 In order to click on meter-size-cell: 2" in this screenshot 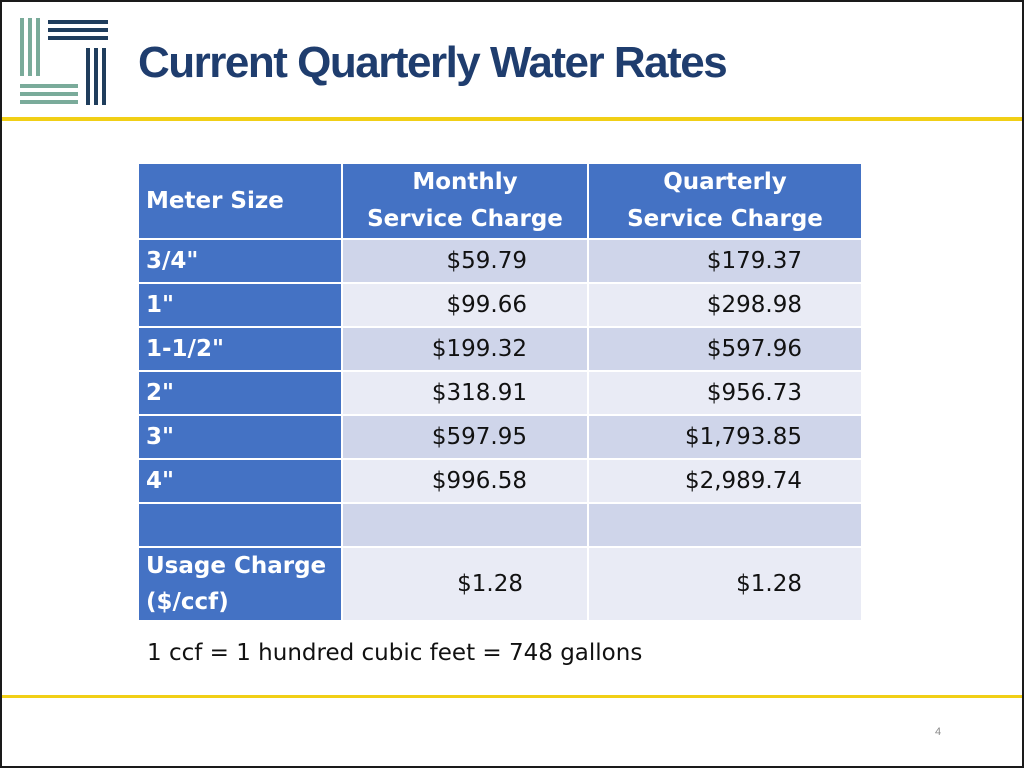, I will do `click(240, 393)`.